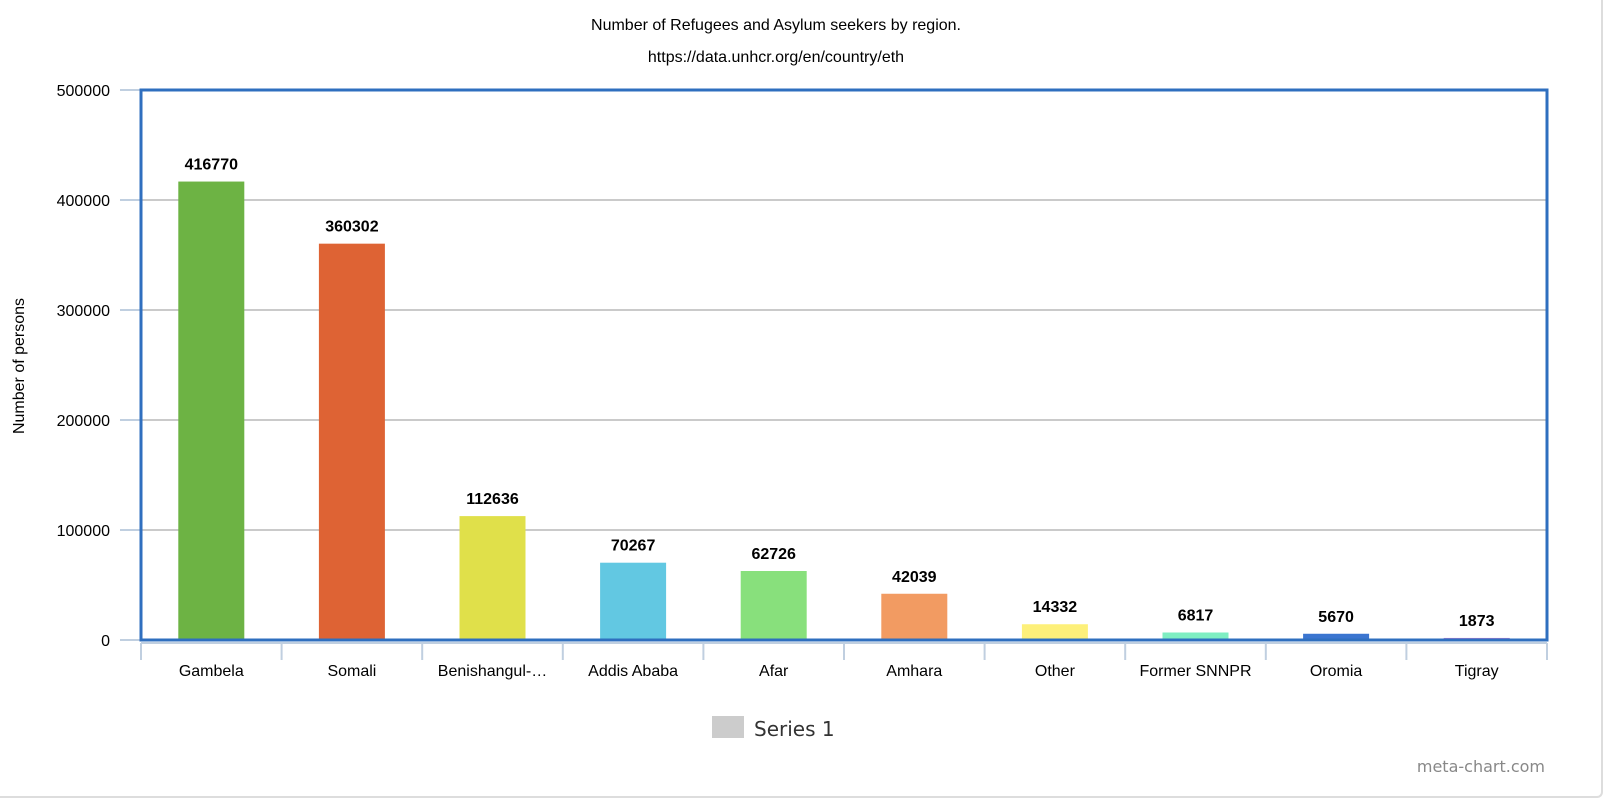 The width and height of the screenshot is (1603, 798). I want to click on bar-former-snnpr, so click(1195, 636).